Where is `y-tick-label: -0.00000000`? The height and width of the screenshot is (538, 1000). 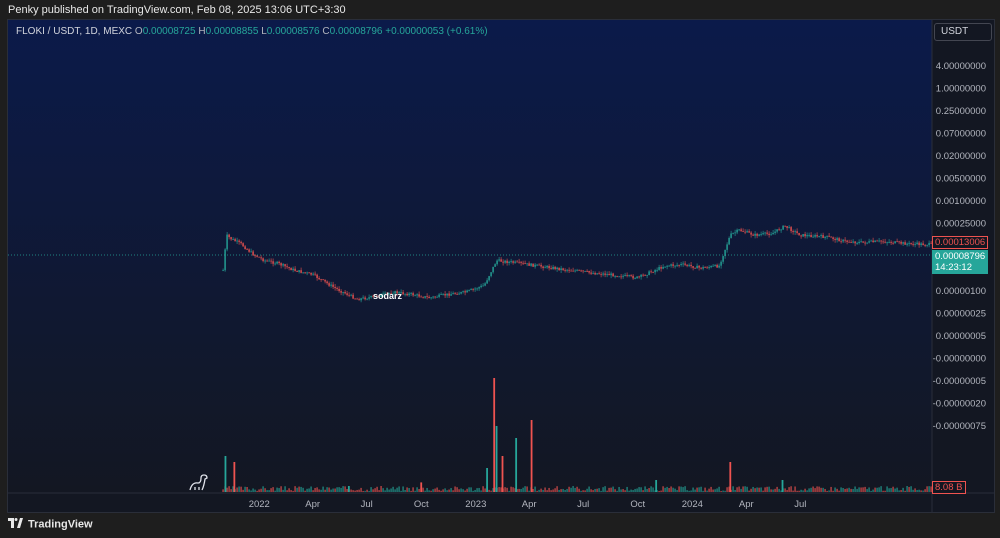 y-tick-label: -0.00000000 is located at coordinates (959, 359).